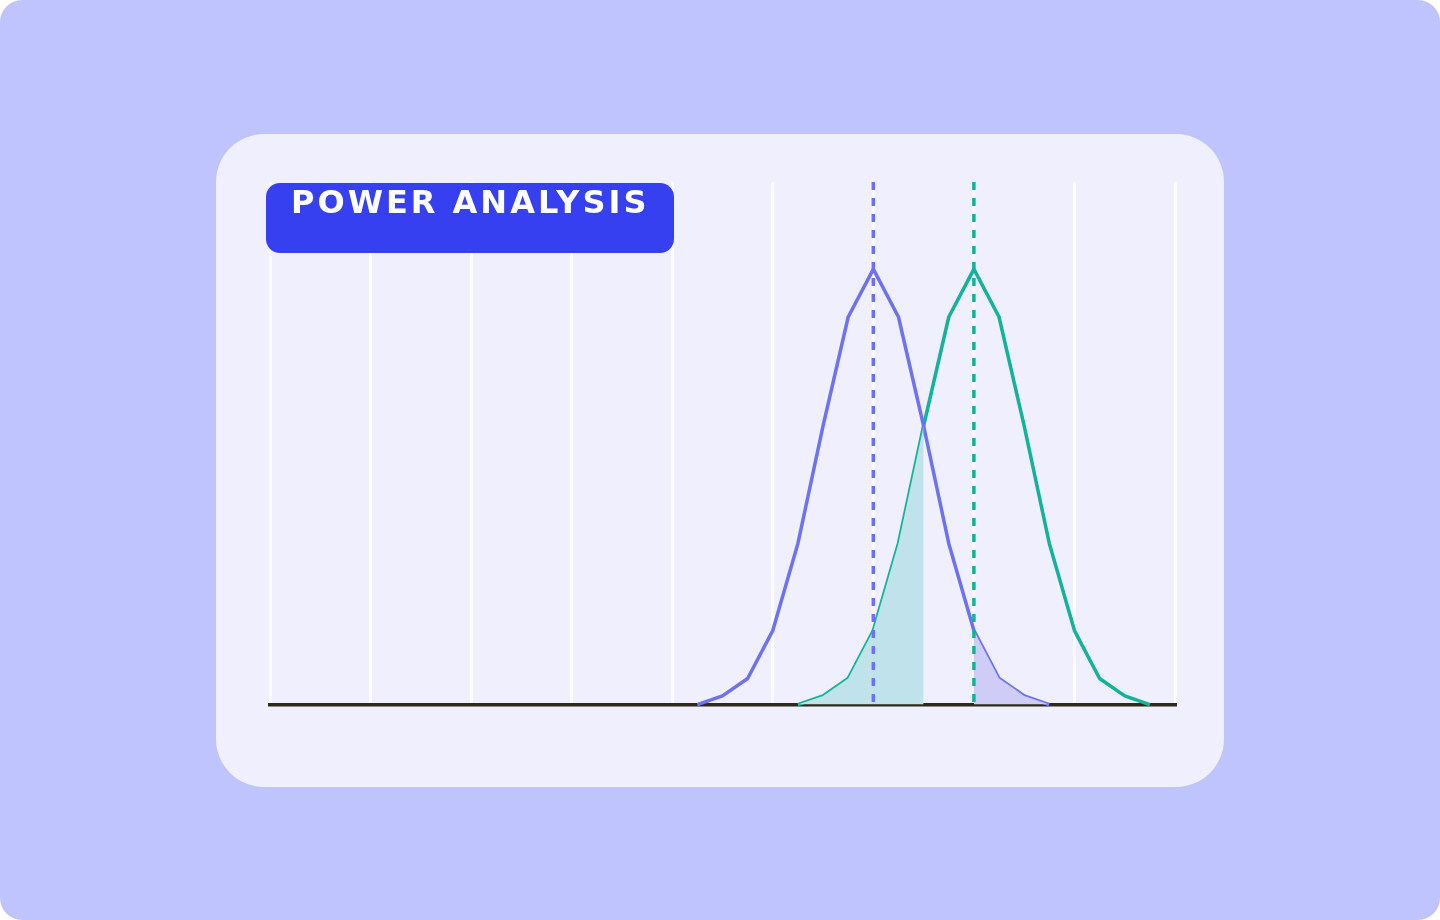 This screenshot has height=920, width=1440. Describe the element at coordinates (470, 218) in the screenshot. I see `chart-title: POWER ANALYSIS` at that location.